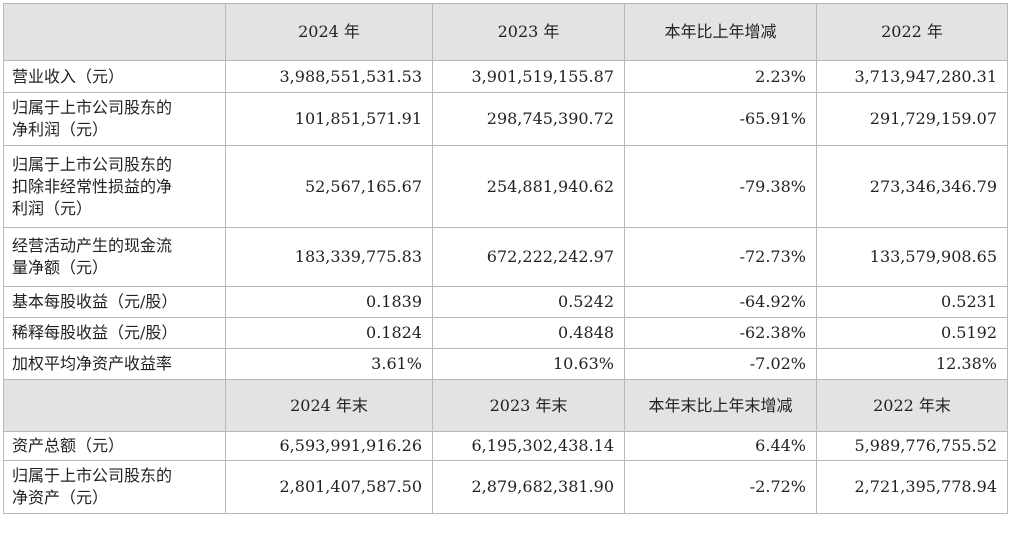 This screenshot has height=542, width=1011. What do you see at coordinates (528, 446) in the screenshot?
I see `value-cell: 6,195,302,438.14` at bounding box center [528, 446].